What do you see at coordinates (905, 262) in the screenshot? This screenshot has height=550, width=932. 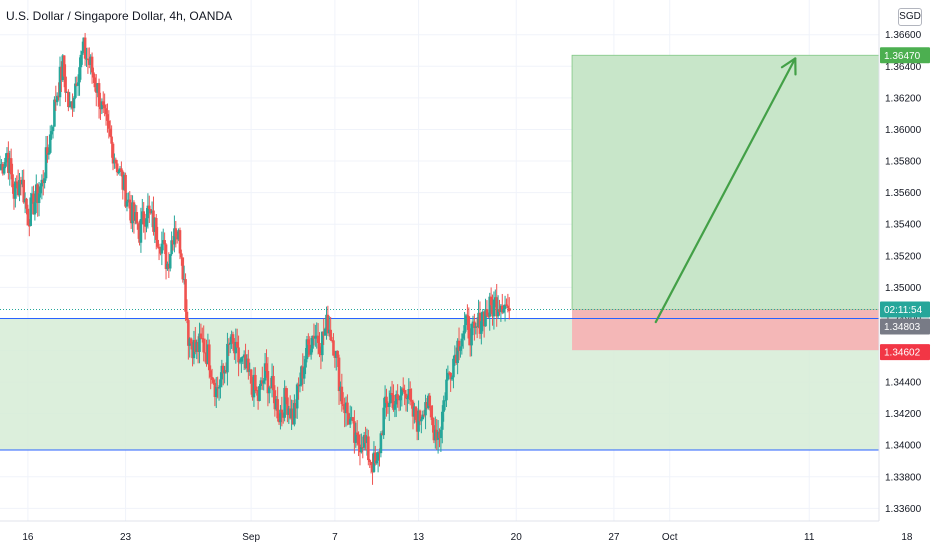 I see `price-axis` at bounding box center [905, 262].